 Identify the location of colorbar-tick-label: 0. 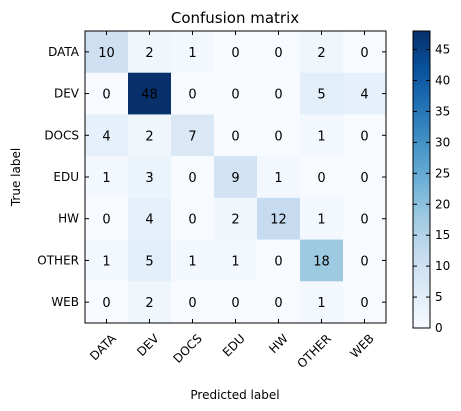
(439, 328).